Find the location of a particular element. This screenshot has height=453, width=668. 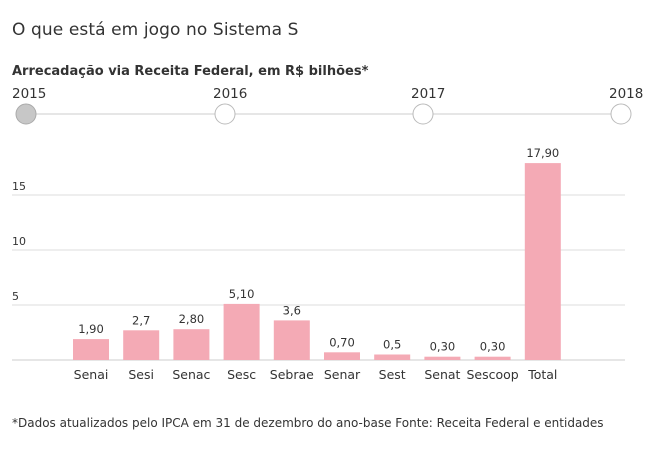

bar-value-label-sebrae: 3,6 is located at coordinates (292, 310).